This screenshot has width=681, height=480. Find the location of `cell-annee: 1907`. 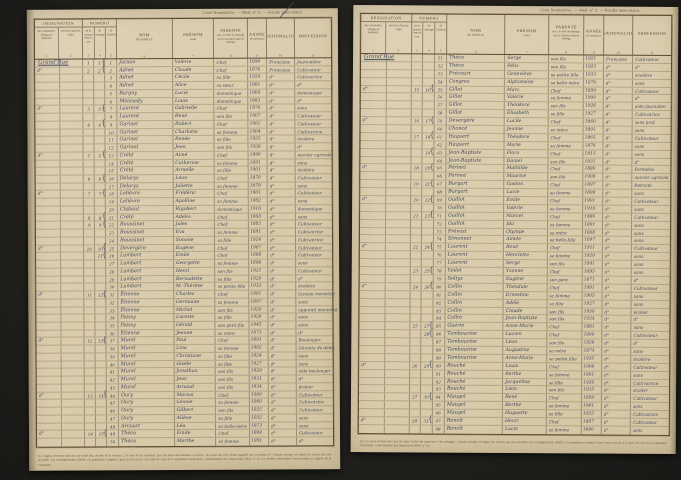

cell-annee: 1907 is located at coordinates (258, 248).